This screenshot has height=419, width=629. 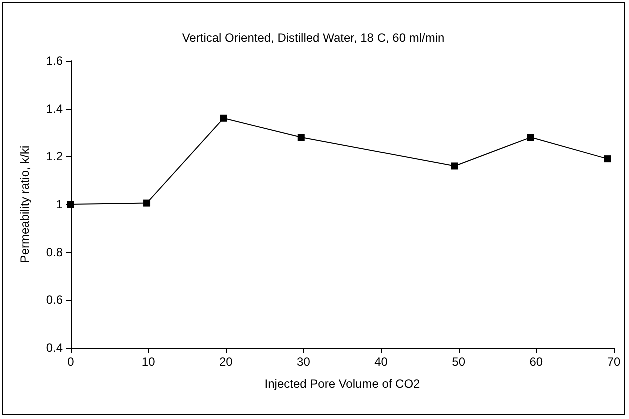 What do you see at coordinates (381, 362) in the screenshot?
I see `x-tick-label: 40` at bounding box center [381, 362].